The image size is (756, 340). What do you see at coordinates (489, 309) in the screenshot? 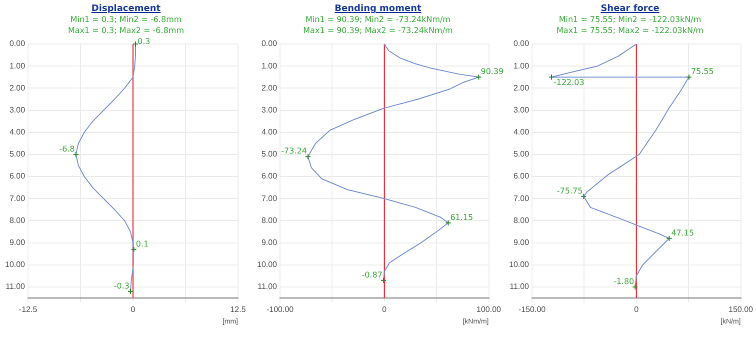
I see `x-tick-label: 100.00` at bounding box center [489, 309].